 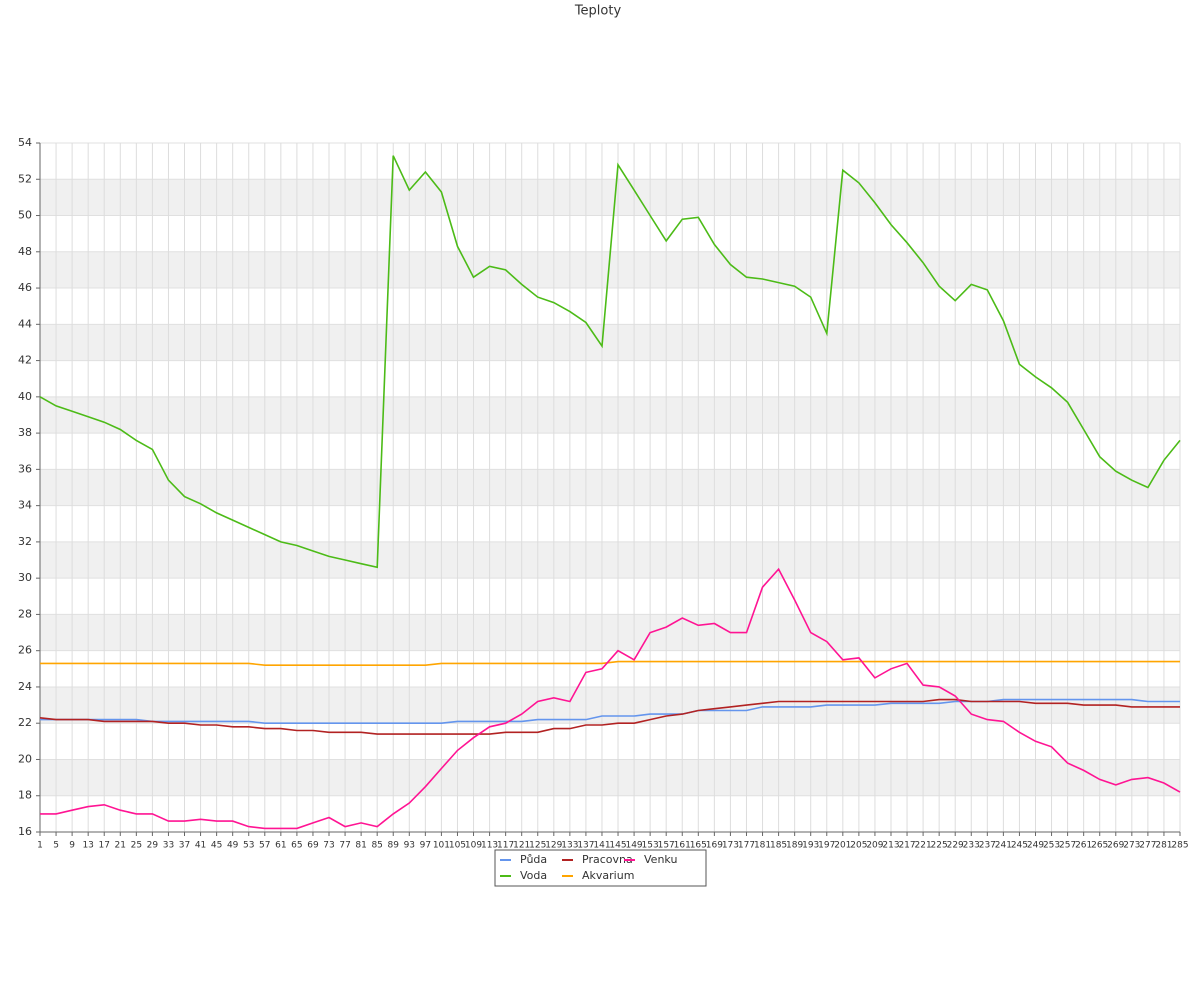 What do you see at coordinates (1003, 846) in the screenshot?
I see `x-tick-label: 241` at bounding box center [1003, 846].